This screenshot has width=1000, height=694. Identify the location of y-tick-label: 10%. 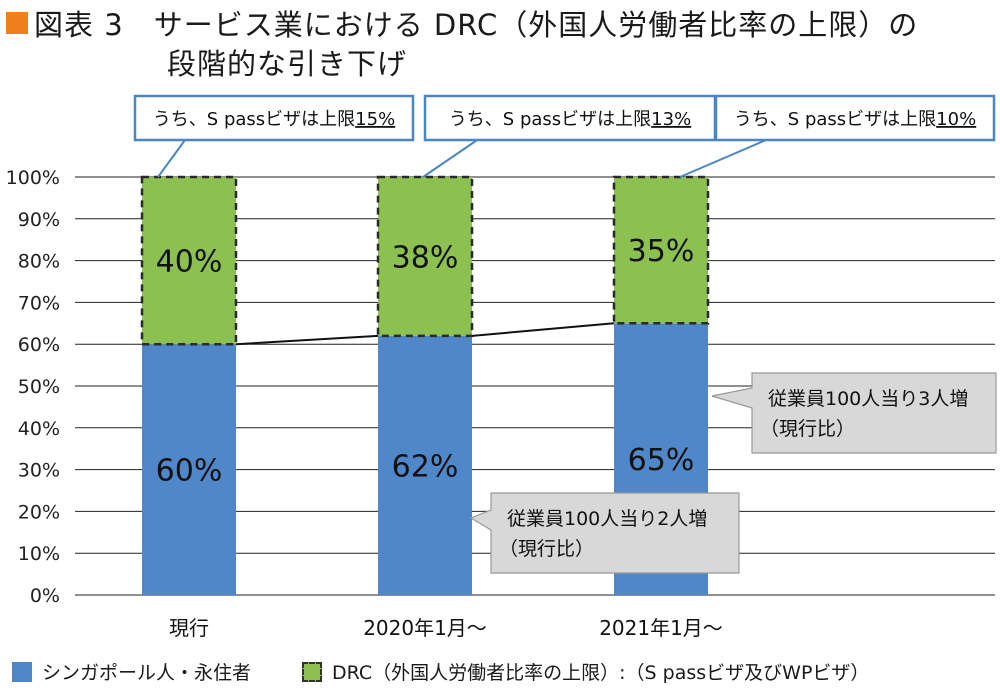
(39, 554).